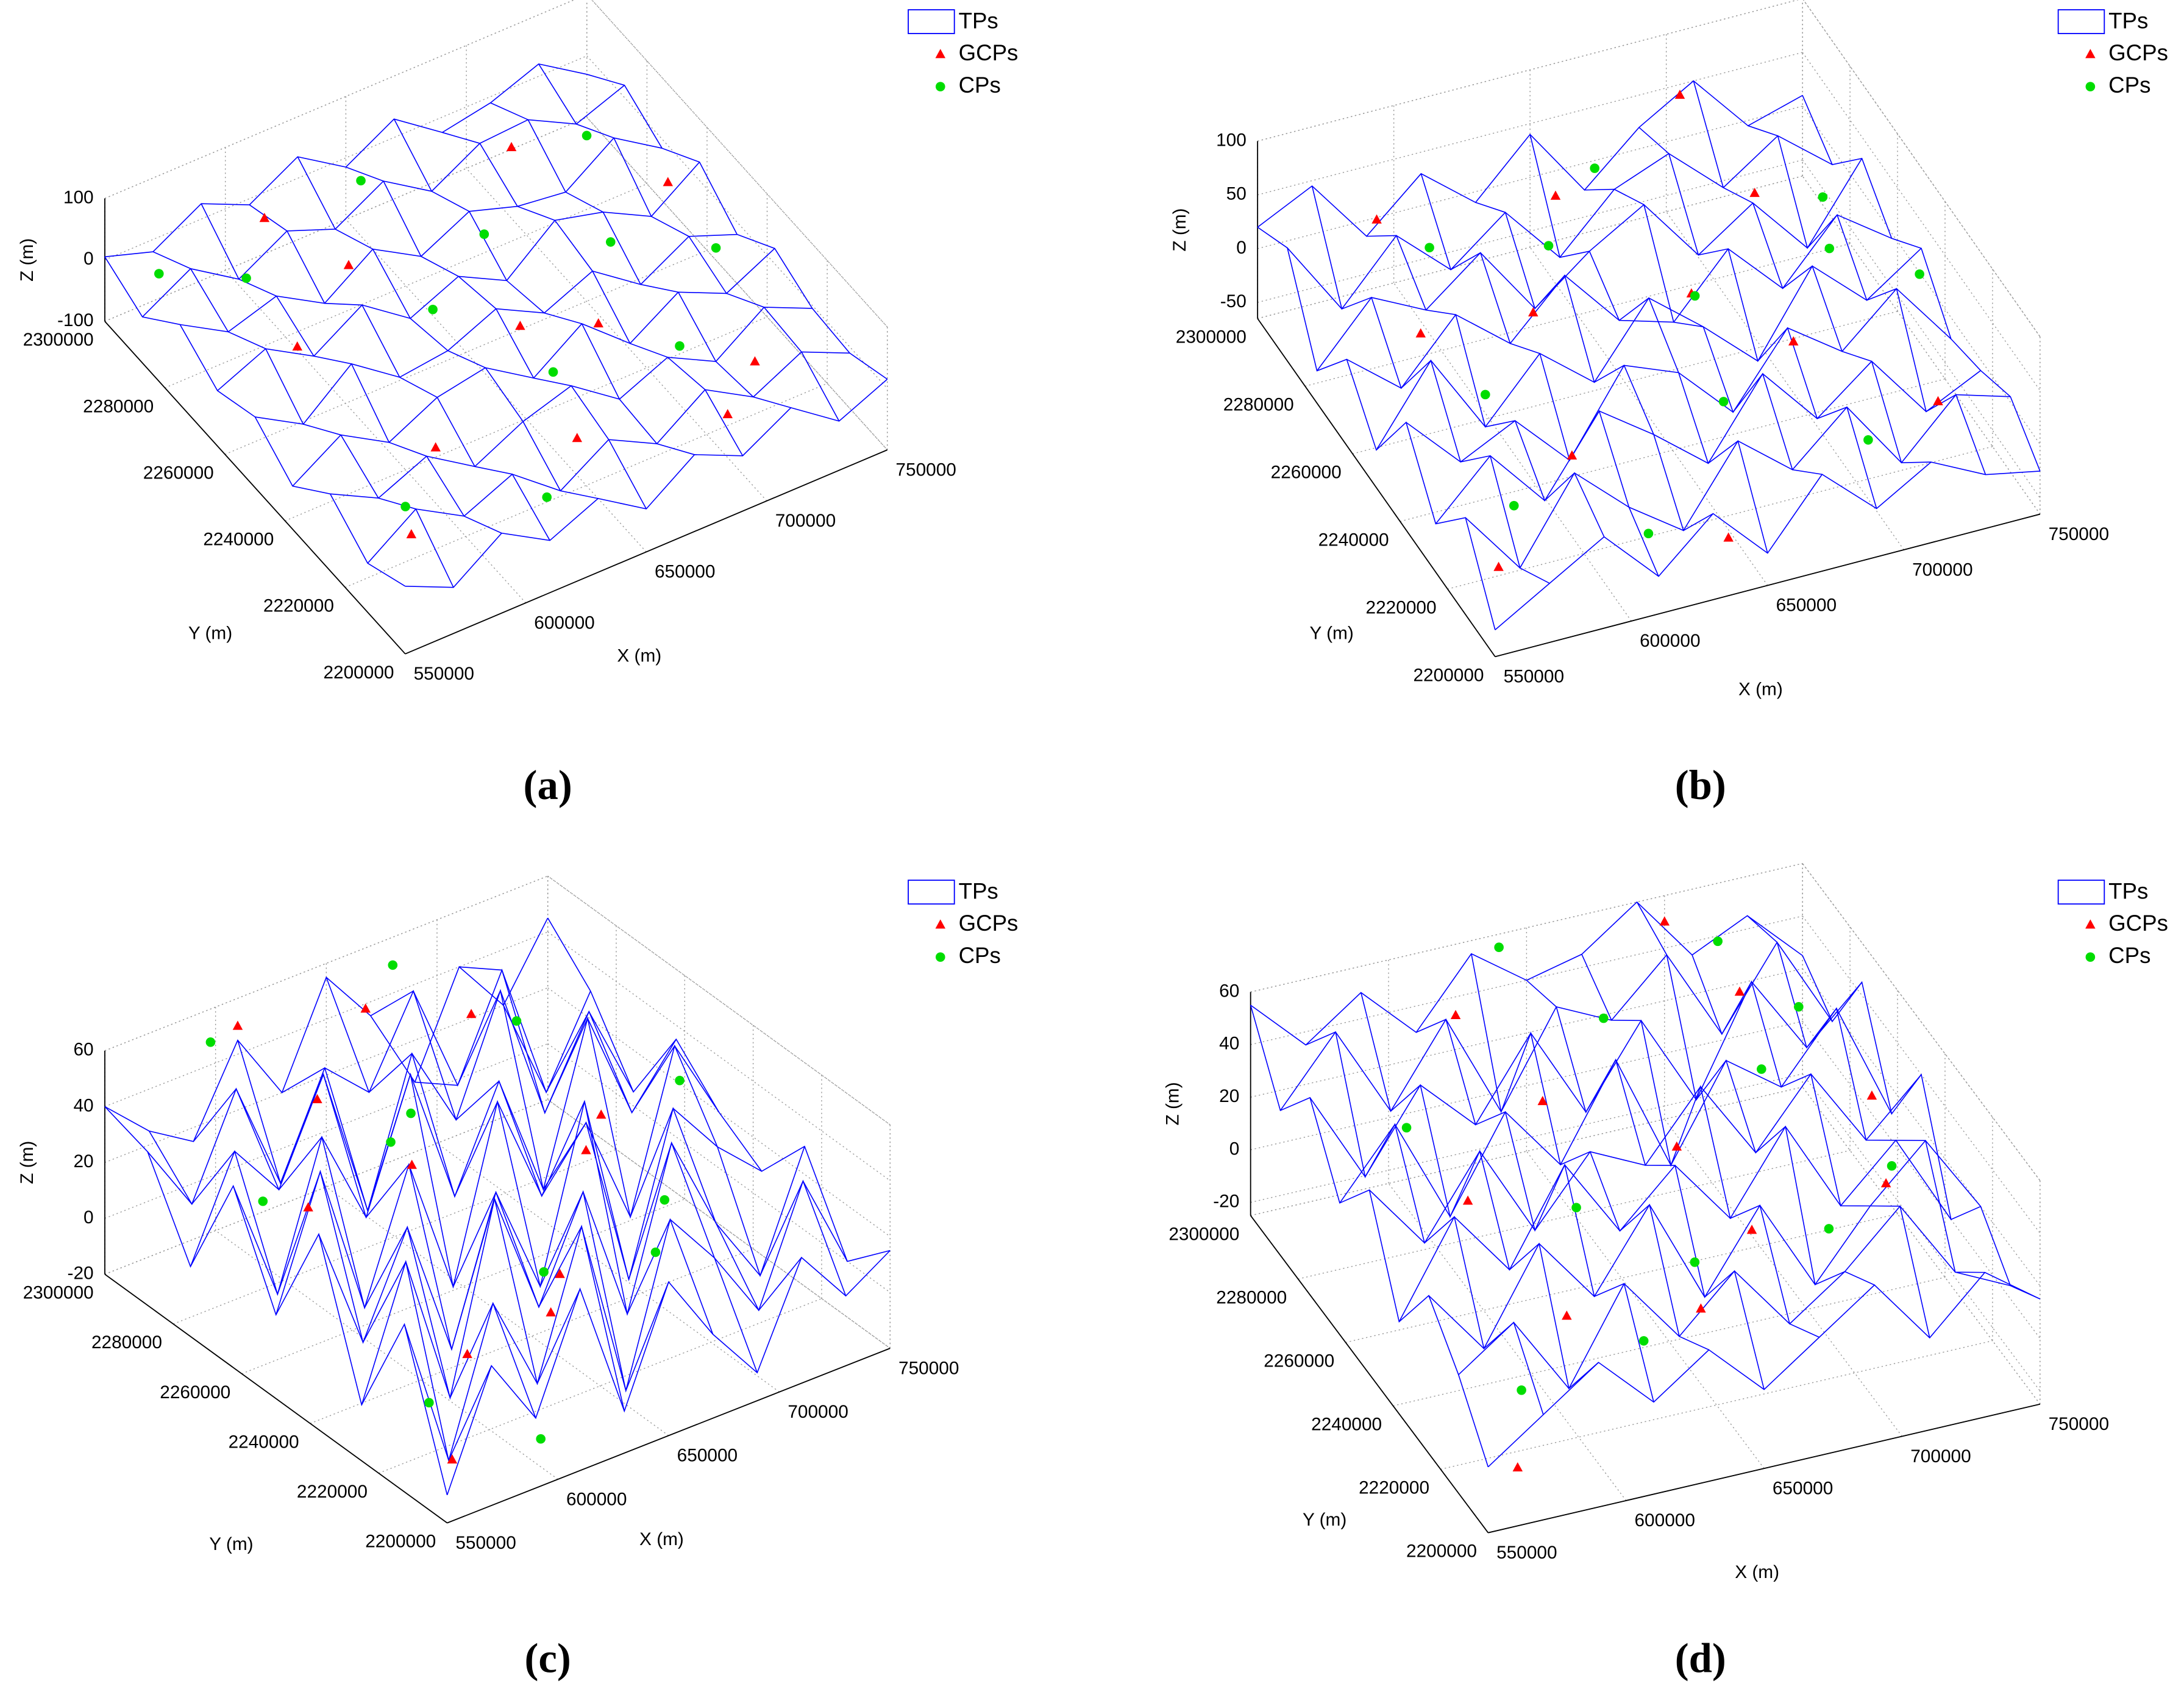  Describe the element at coordinates (931, 892) in the screenshot. I see `legend-swatch` at that location.